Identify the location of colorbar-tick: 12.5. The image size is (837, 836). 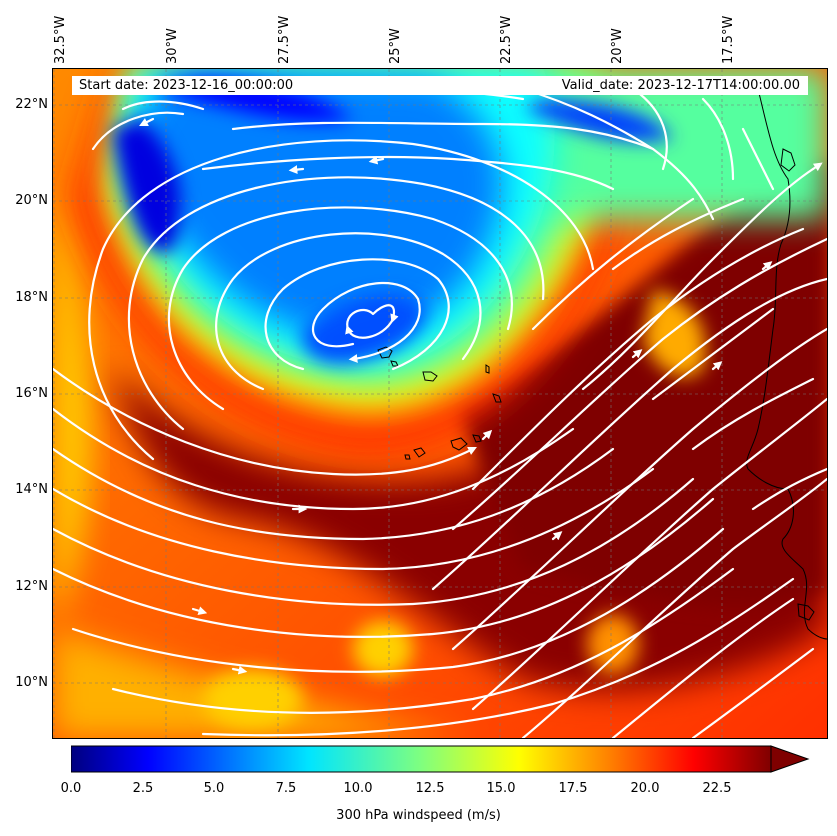
(430, 788).